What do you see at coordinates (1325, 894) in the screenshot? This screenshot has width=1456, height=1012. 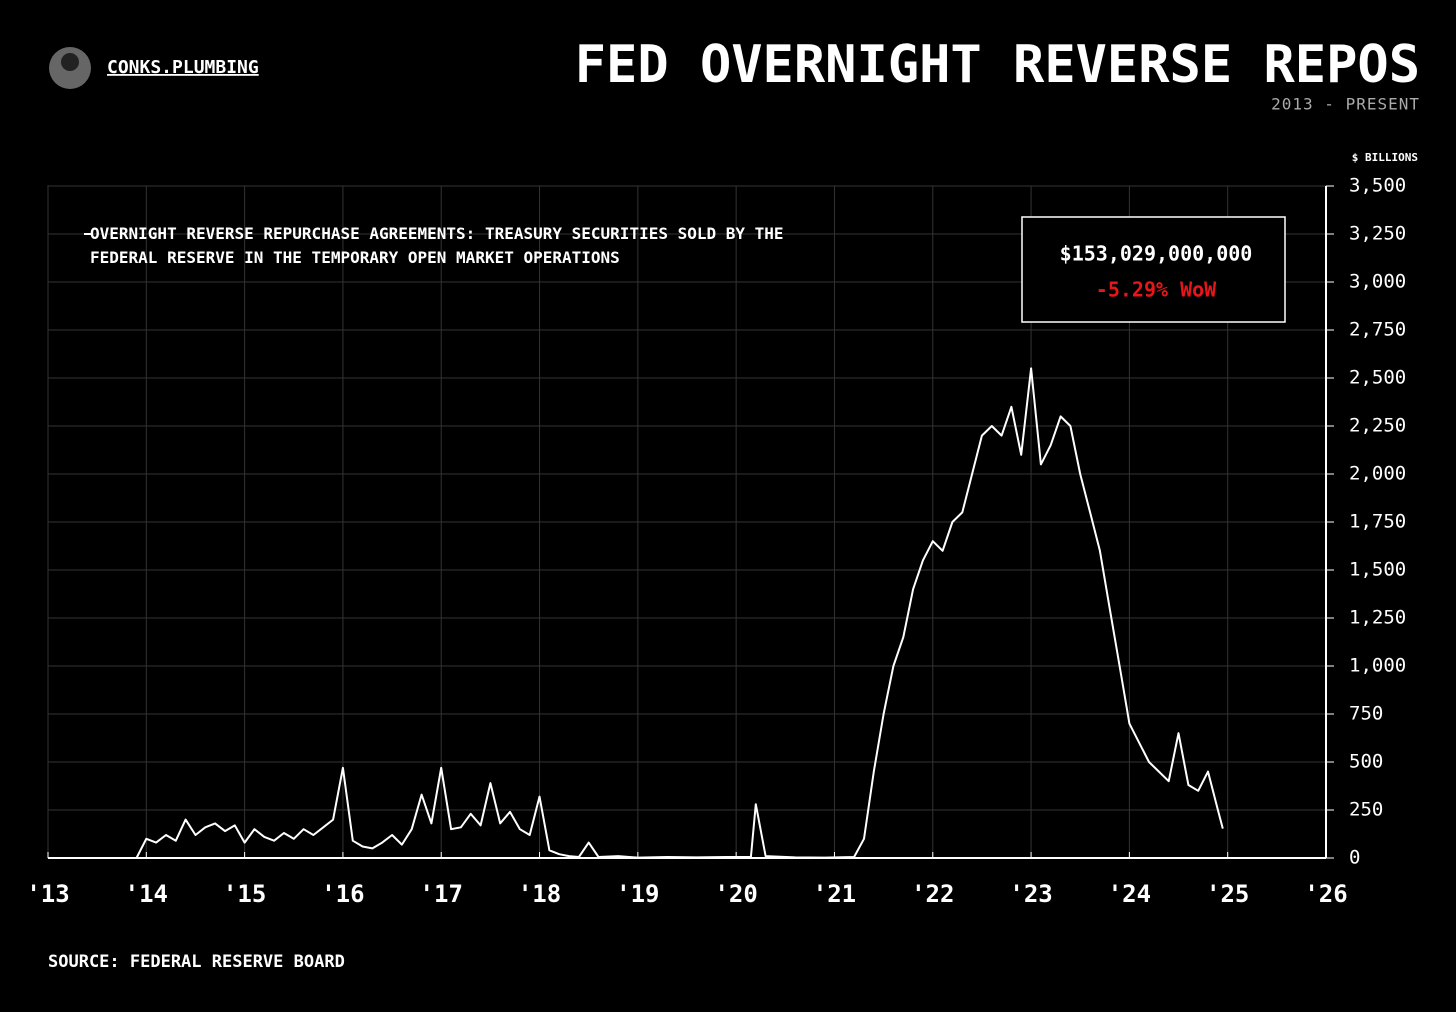 I see `x-tick-label: '26` at bounding box center [1325, 894].